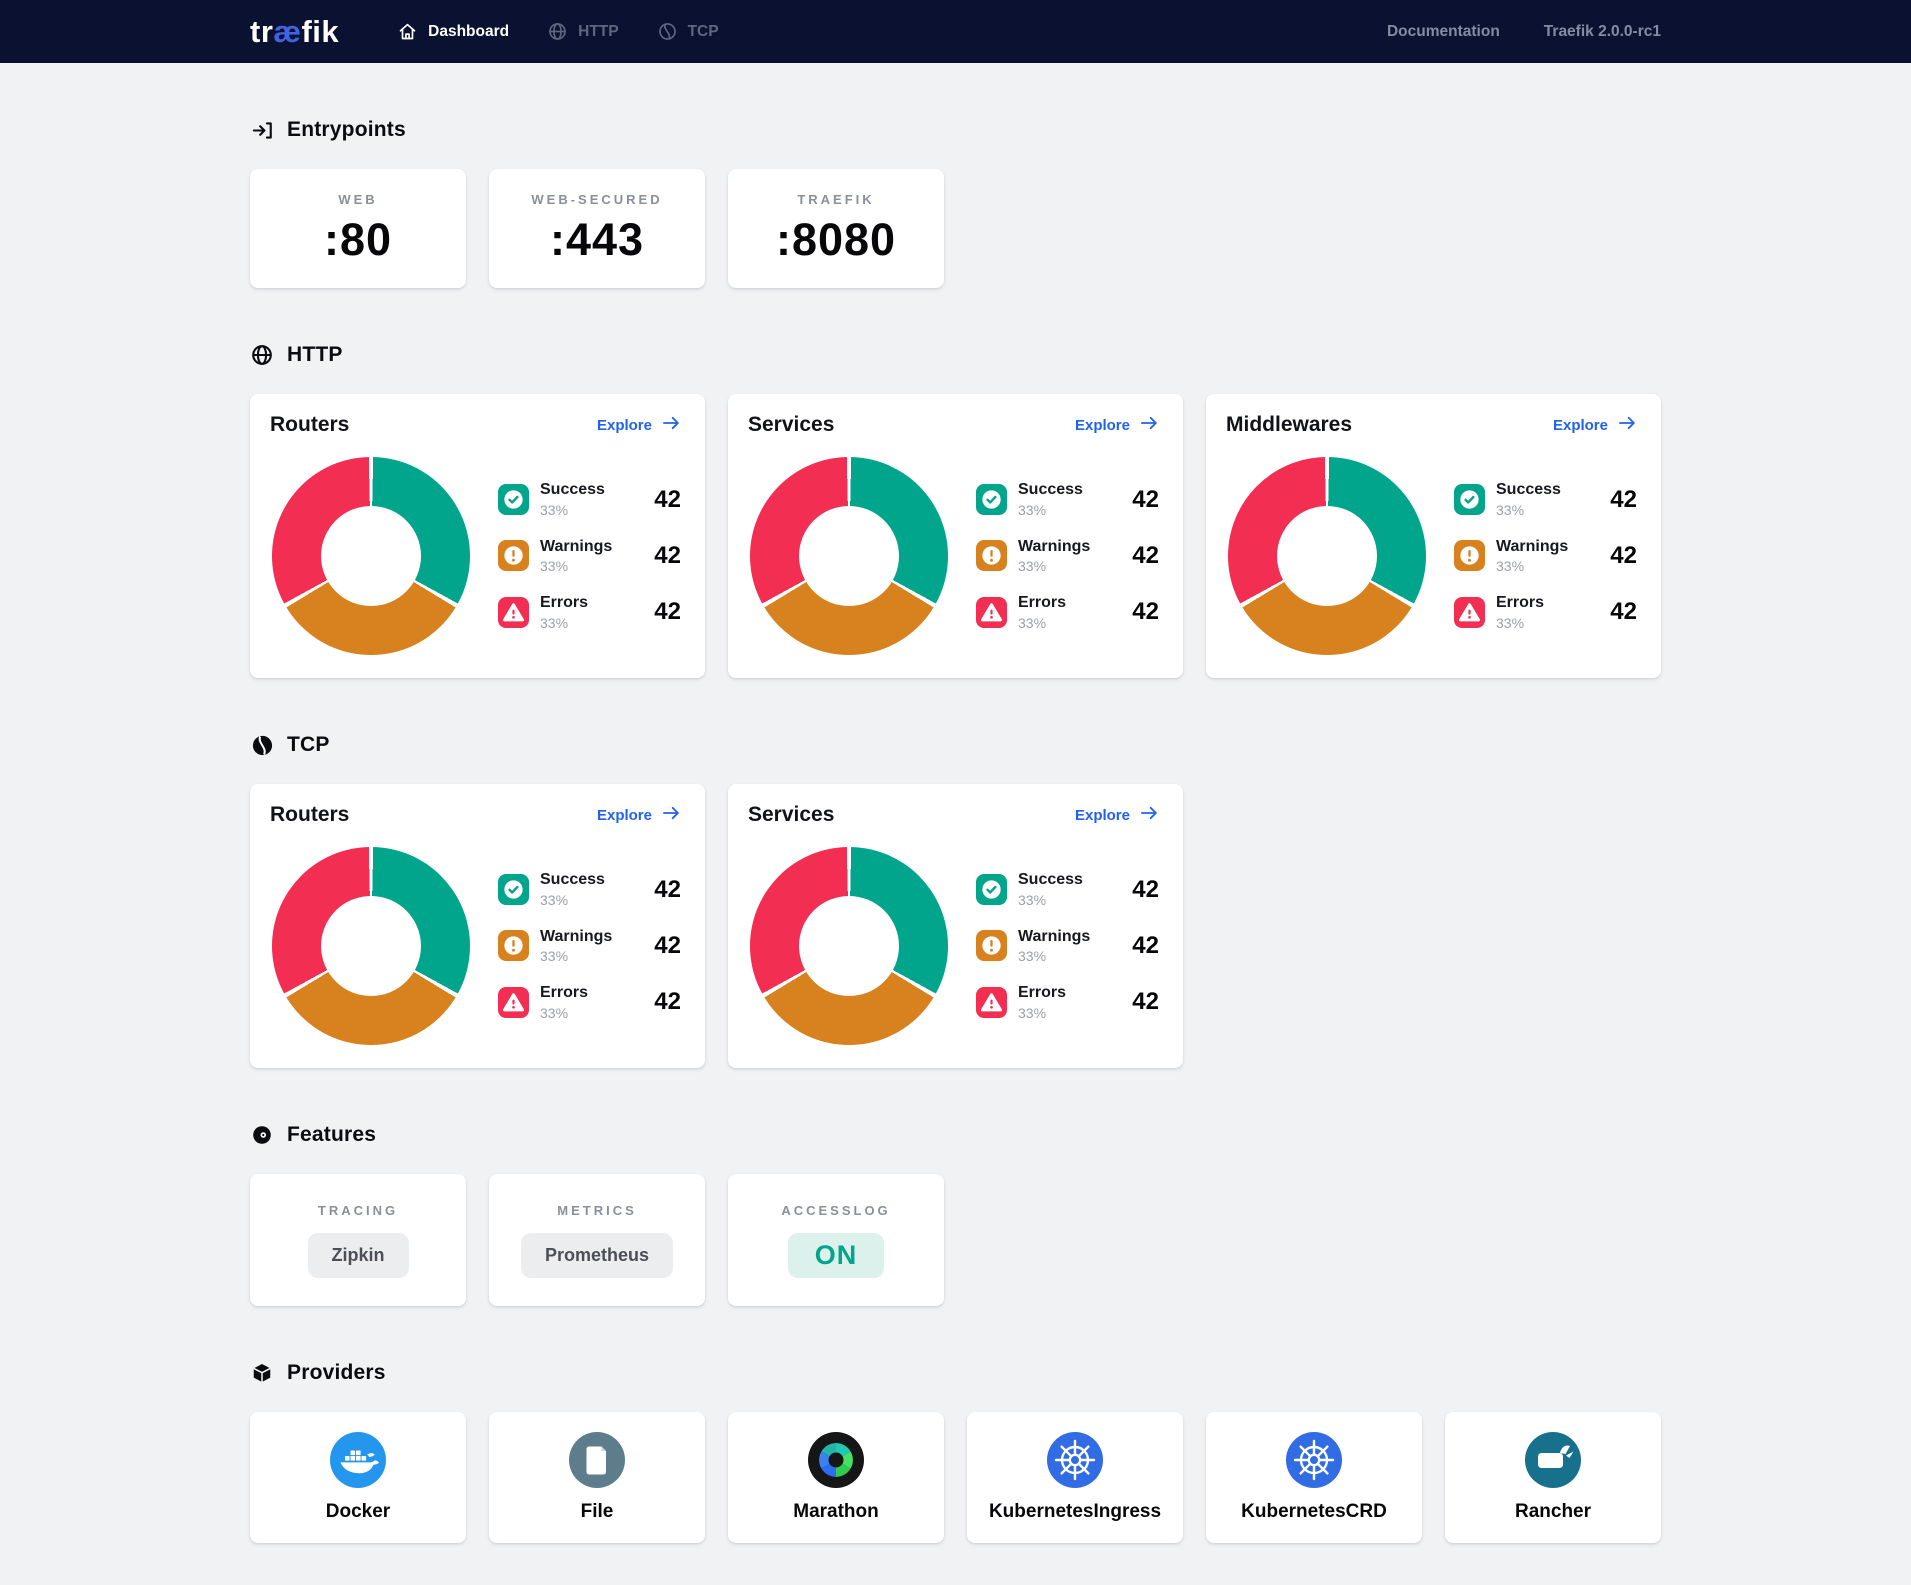 The height and width of the screenshot is (1585, 1911). I want to click on nav-item-dashboard: Dashboard, so click(453, 31).